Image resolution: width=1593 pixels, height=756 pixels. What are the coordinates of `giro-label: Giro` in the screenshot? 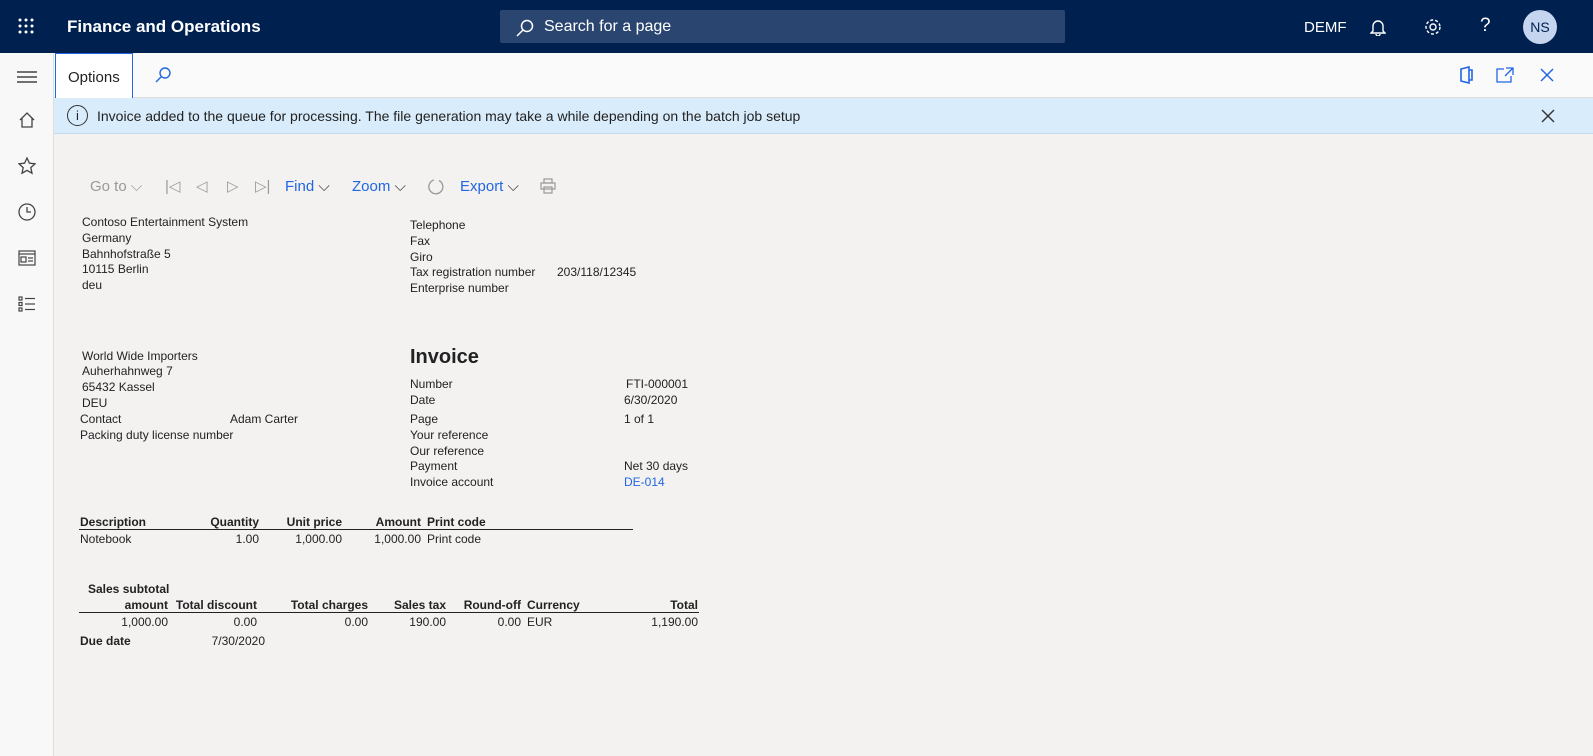 It's located at (421, 257).